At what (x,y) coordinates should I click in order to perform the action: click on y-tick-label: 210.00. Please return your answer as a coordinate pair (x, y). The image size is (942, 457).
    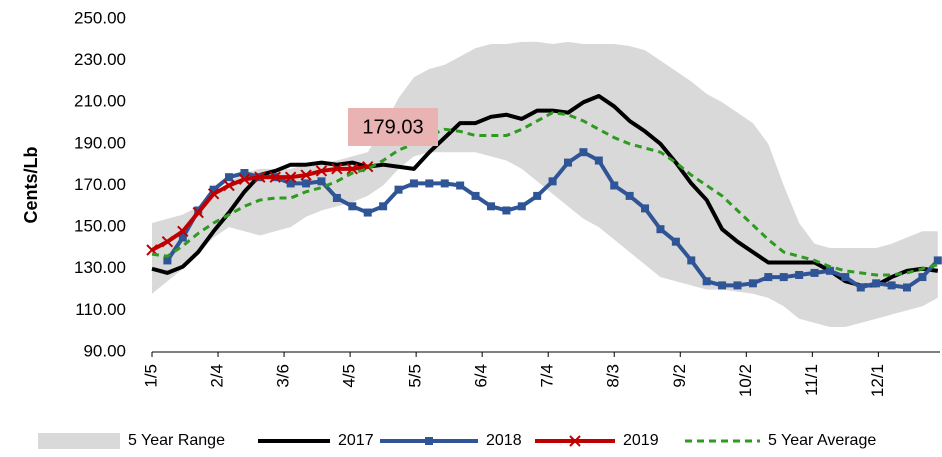
    Looking at the image, I should click on (100, 101).